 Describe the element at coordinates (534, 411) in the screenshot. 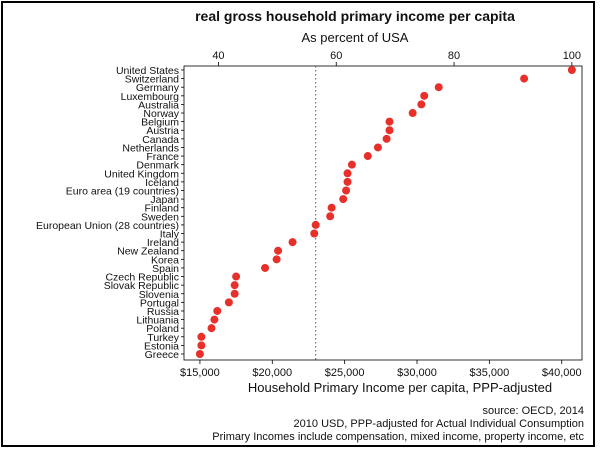

I see `source-note: source: OECD, 2014` at that location.